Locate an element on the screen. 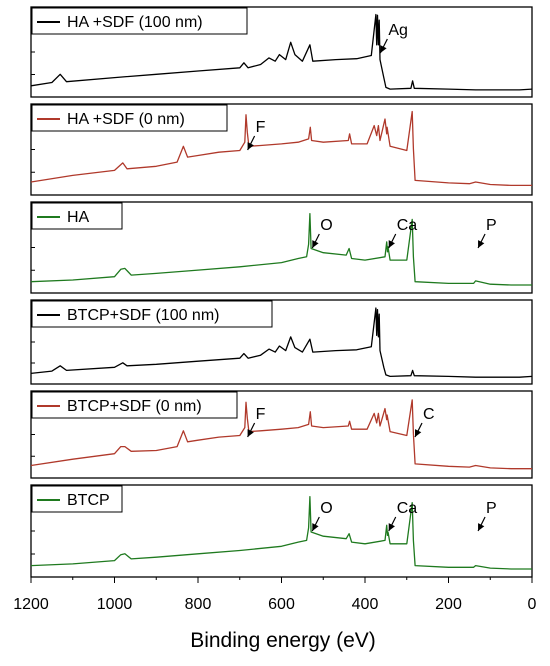 The height and width of the screenshot is (666, 550). x-tick-label: 1000 is located at coordinates (115, 604).